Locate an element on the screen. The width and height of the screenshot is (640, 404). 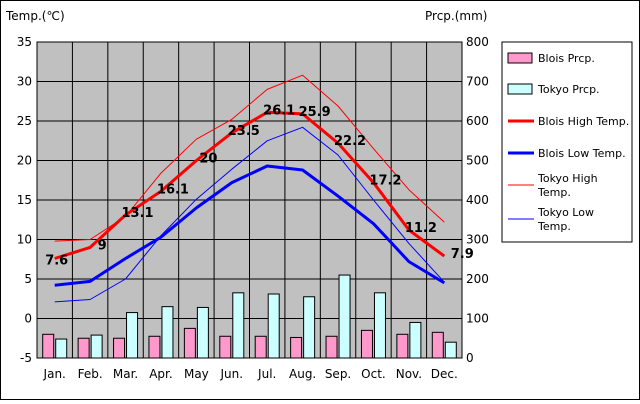
y-right-tick-label: 800 is located at coordinates (477, 42).